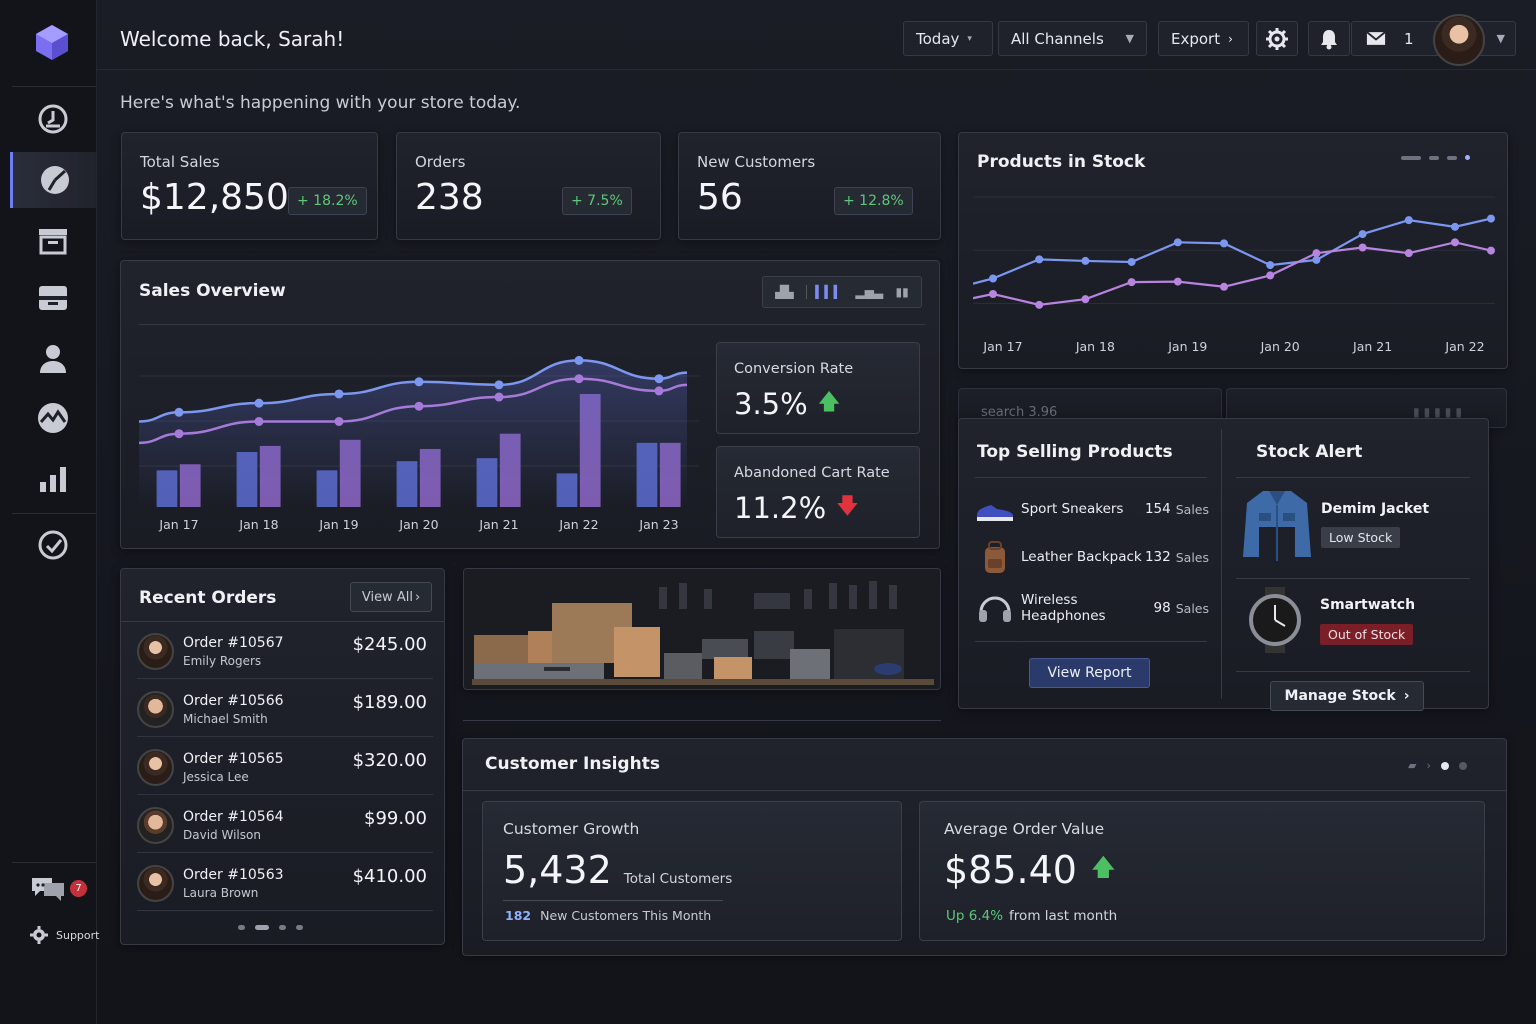 This screenshot has height=1024, width=1536. Describe the element at coordinates (678, 879) in the screenshot. I see `customer-growth-unit: Total Customers` at that location.